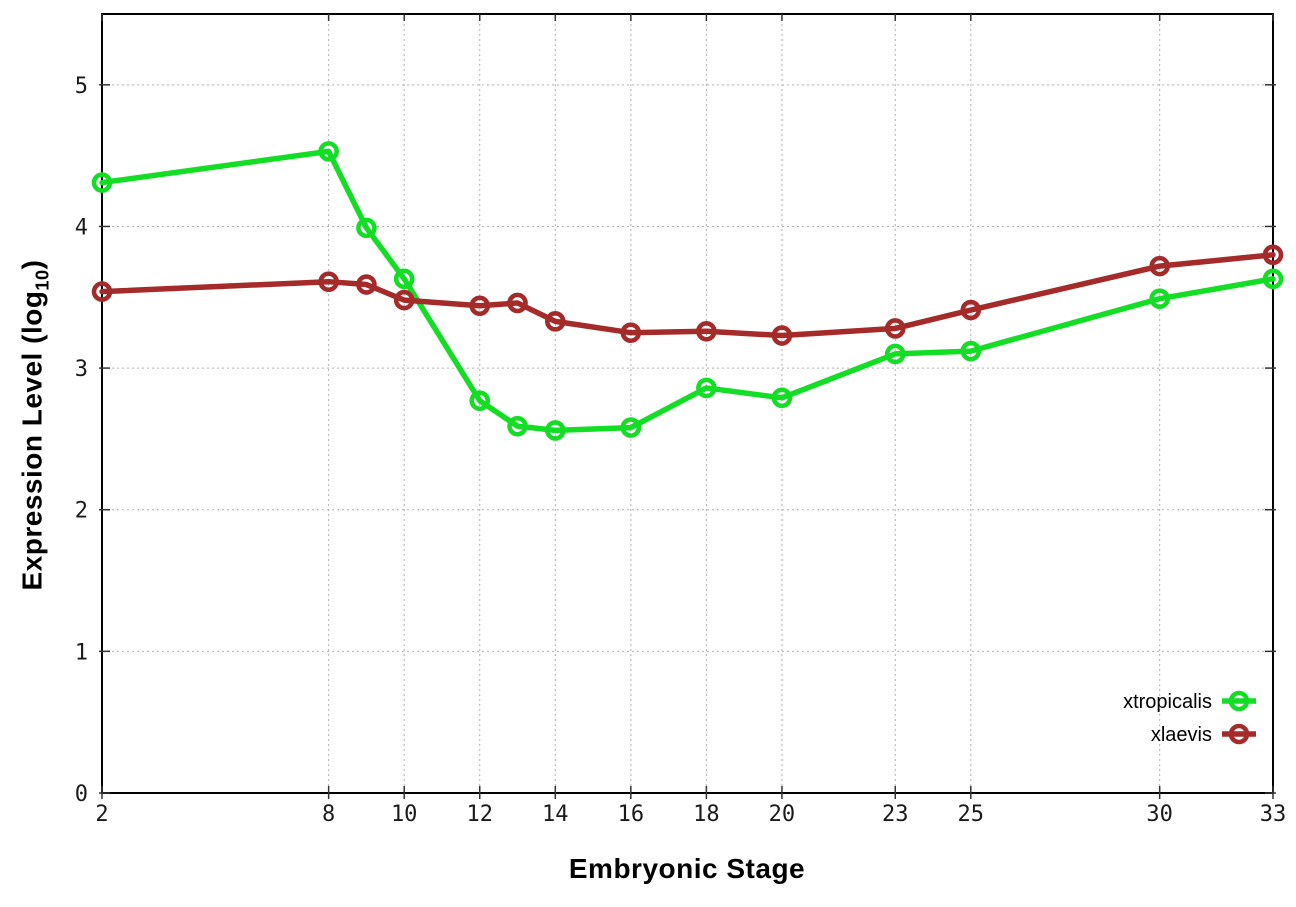  What do you see at coordinates (1273, 814) in the screenshot?
I see `x-tick-label: 33` at bounding box center [1273, 814].